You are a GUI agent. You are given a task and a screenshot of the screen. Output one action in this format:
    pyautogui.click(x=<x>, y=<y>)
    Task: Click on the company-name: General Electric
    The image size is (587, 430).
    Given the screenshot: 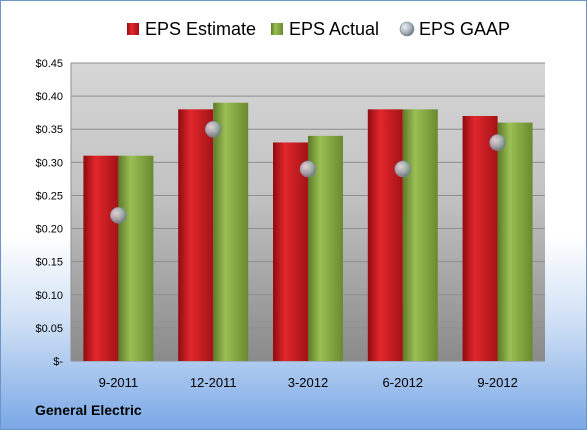 What is the action you would take?
    pyautogui.click(x=88, y=410)
    